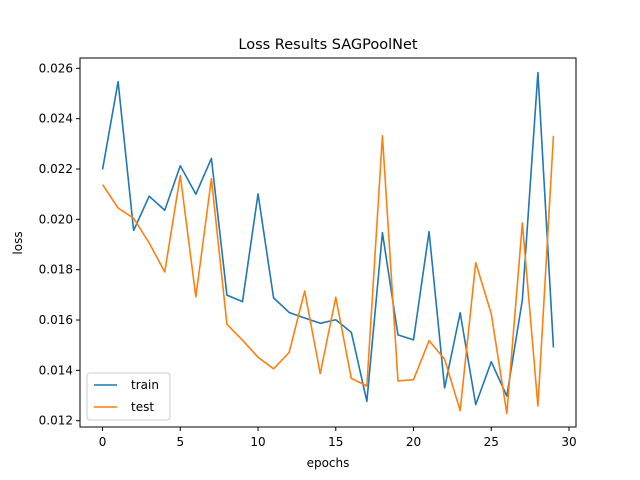 The width and height of the screenshot is (640, 480). What do you see at coordinates (56, 68) in the screenshot?
I see `y-tick-label: 0.026` at bounding box center [56, 68].